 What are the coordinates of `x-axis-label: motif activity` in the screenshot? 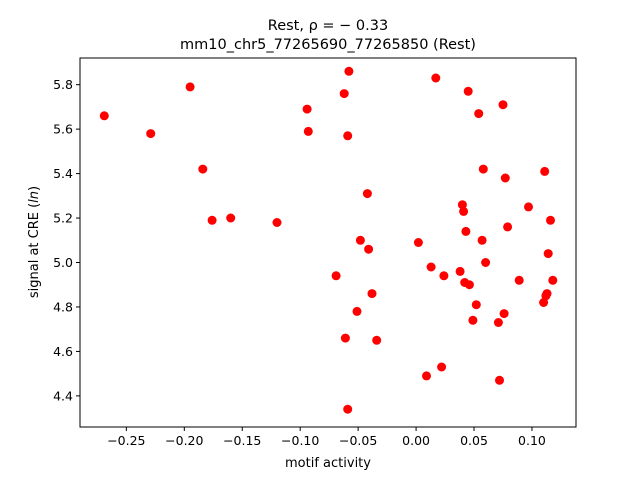 It's located at (328, 463).